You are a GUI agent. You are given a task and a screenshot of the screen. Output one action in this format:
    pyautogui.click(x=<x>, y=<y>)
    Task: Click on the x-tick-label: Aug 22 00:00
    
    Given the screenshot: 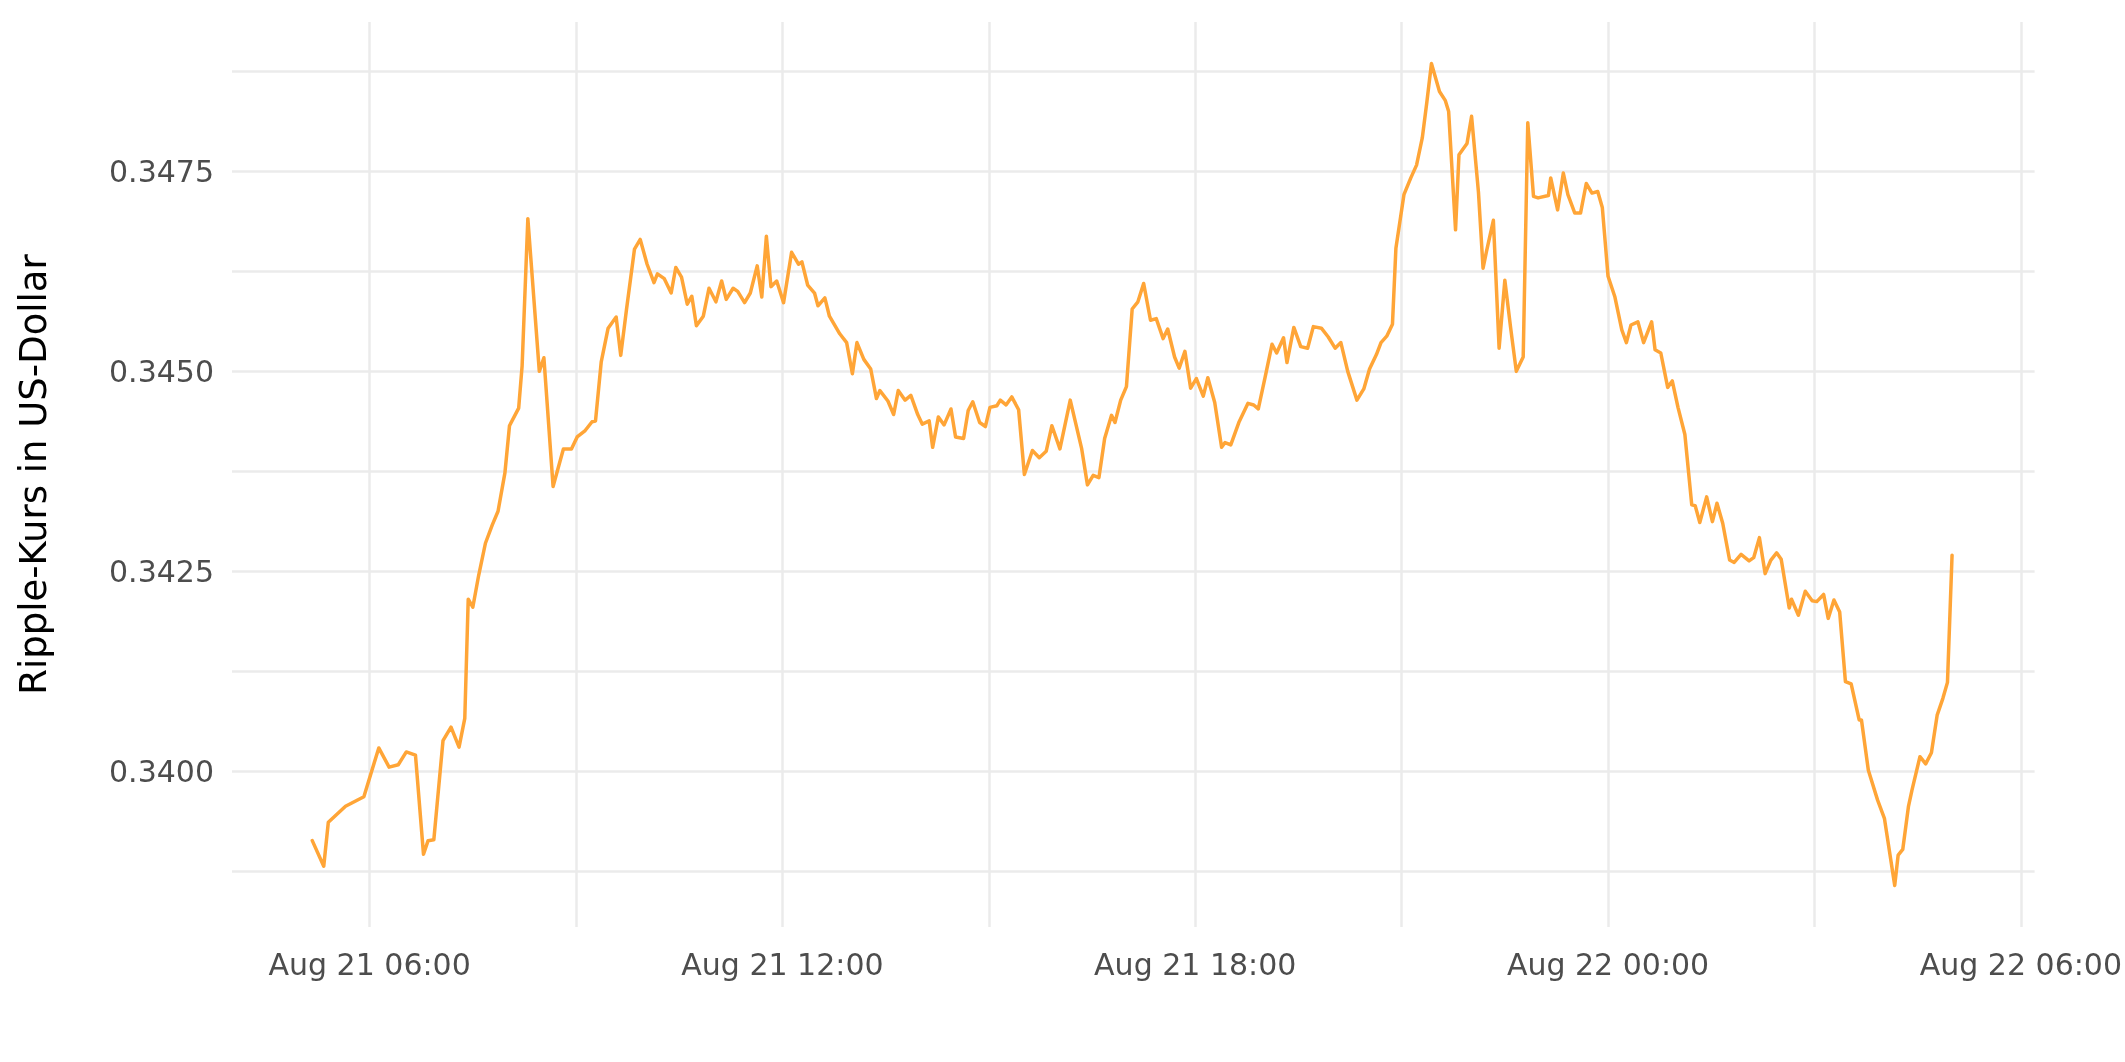 What is the action you would take?
    pyautogui.click(x=1608, y=964)
    